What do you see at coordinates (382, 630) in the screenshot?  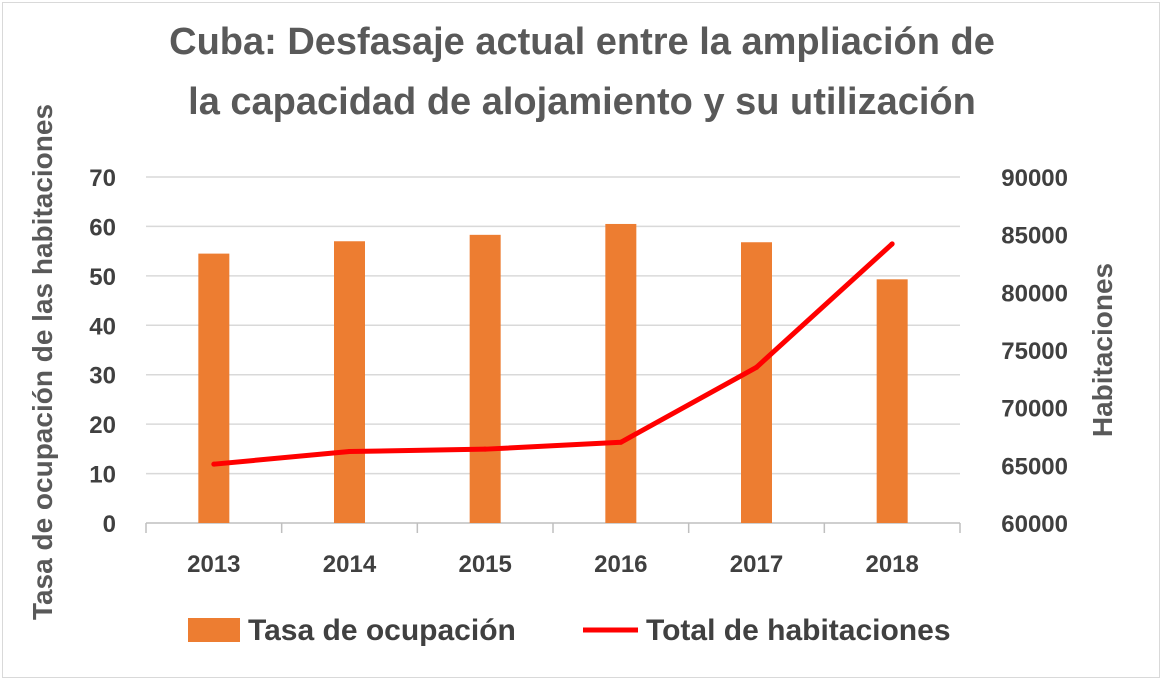 I see `legend-bar-label: Tasa de ocupación` at bounding box center [382, 630].